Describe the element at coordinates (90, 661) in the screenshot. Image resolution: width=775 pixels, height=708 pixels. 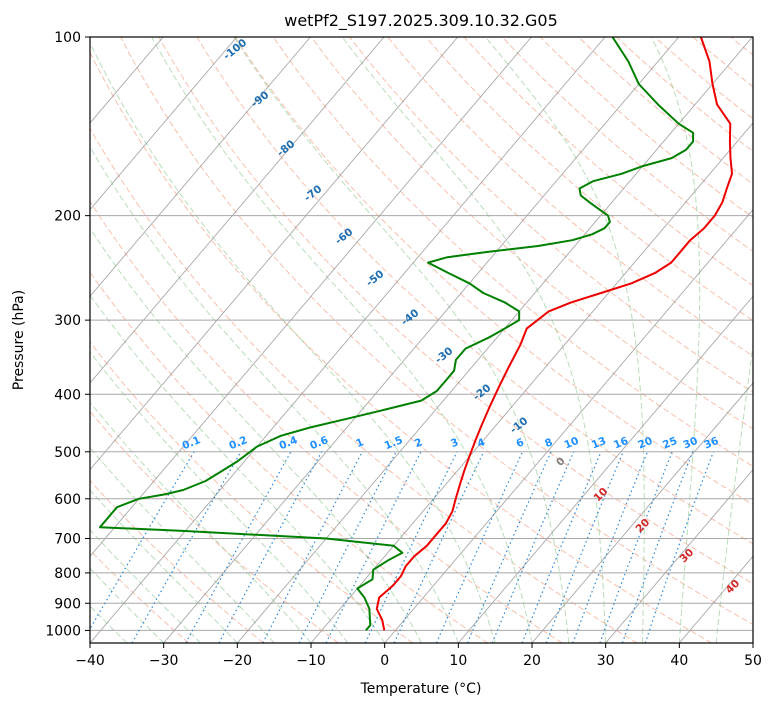
I see `x-tick-label: −40` at that location.